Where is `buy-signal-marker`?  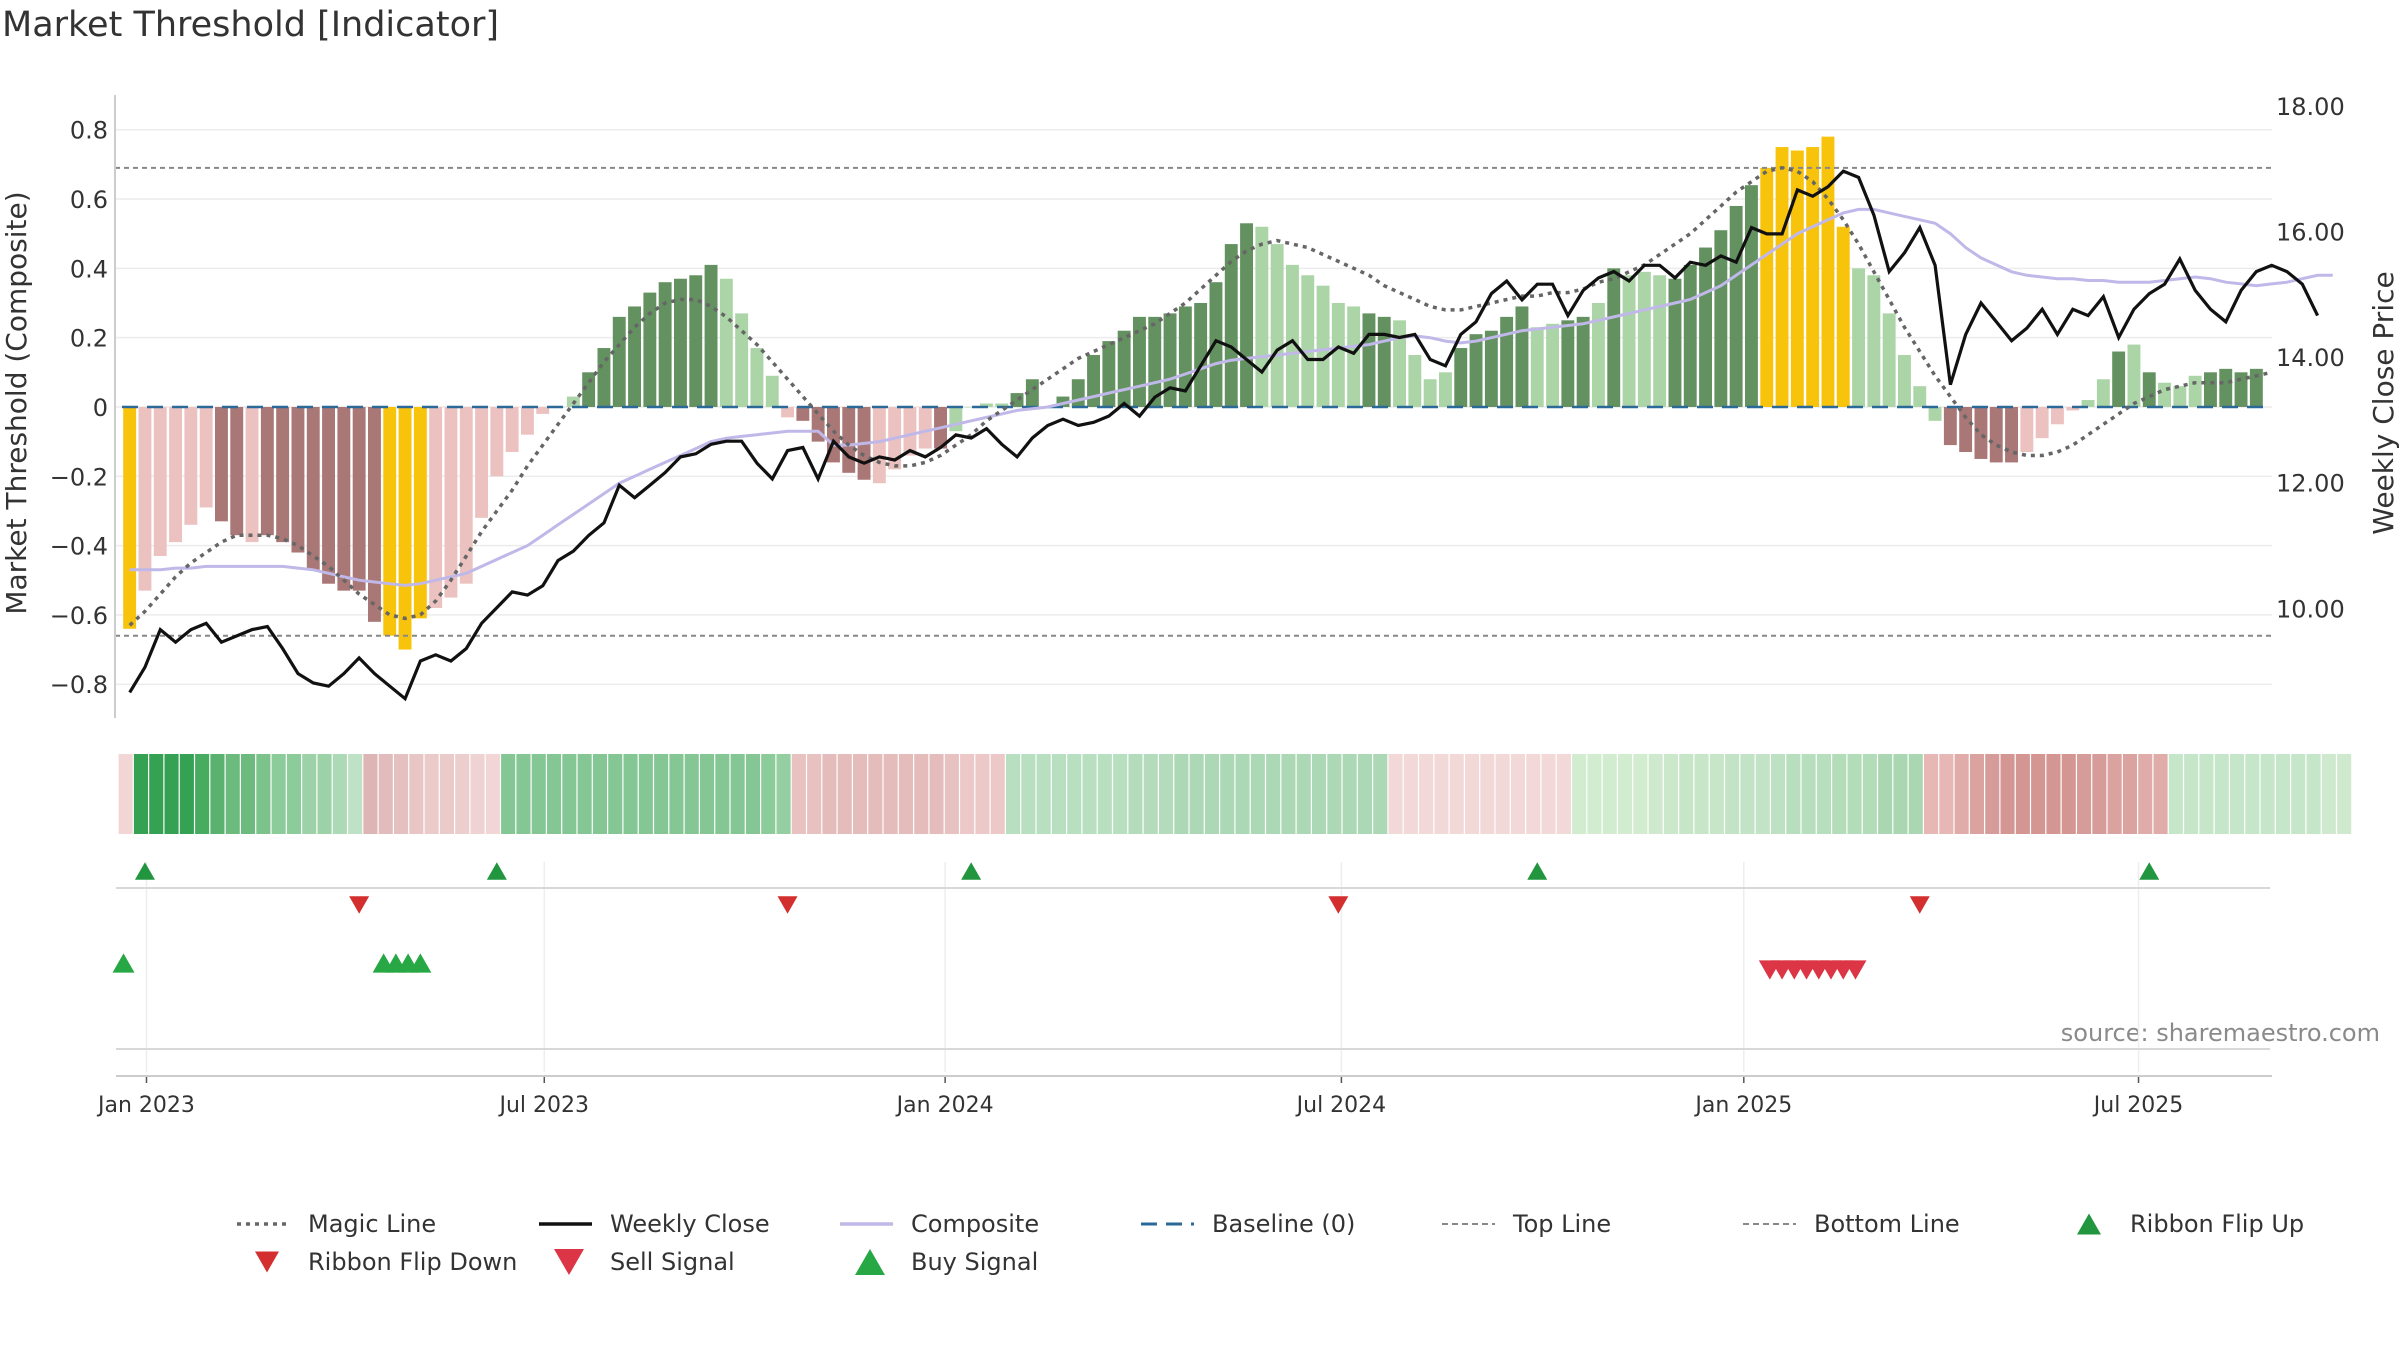
buy-signal-marker is located at coordinates (420, 963).